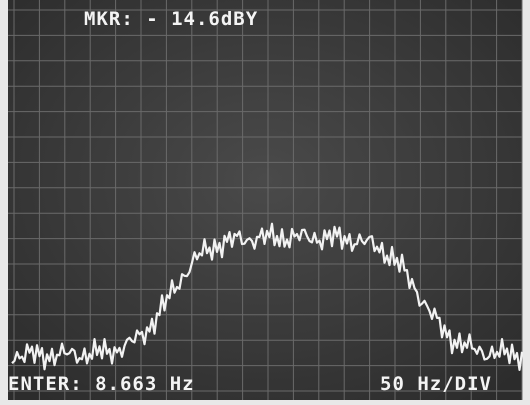  I want to click on center-frequency: ENTER: 8.663 Hz, so click(101, 384).